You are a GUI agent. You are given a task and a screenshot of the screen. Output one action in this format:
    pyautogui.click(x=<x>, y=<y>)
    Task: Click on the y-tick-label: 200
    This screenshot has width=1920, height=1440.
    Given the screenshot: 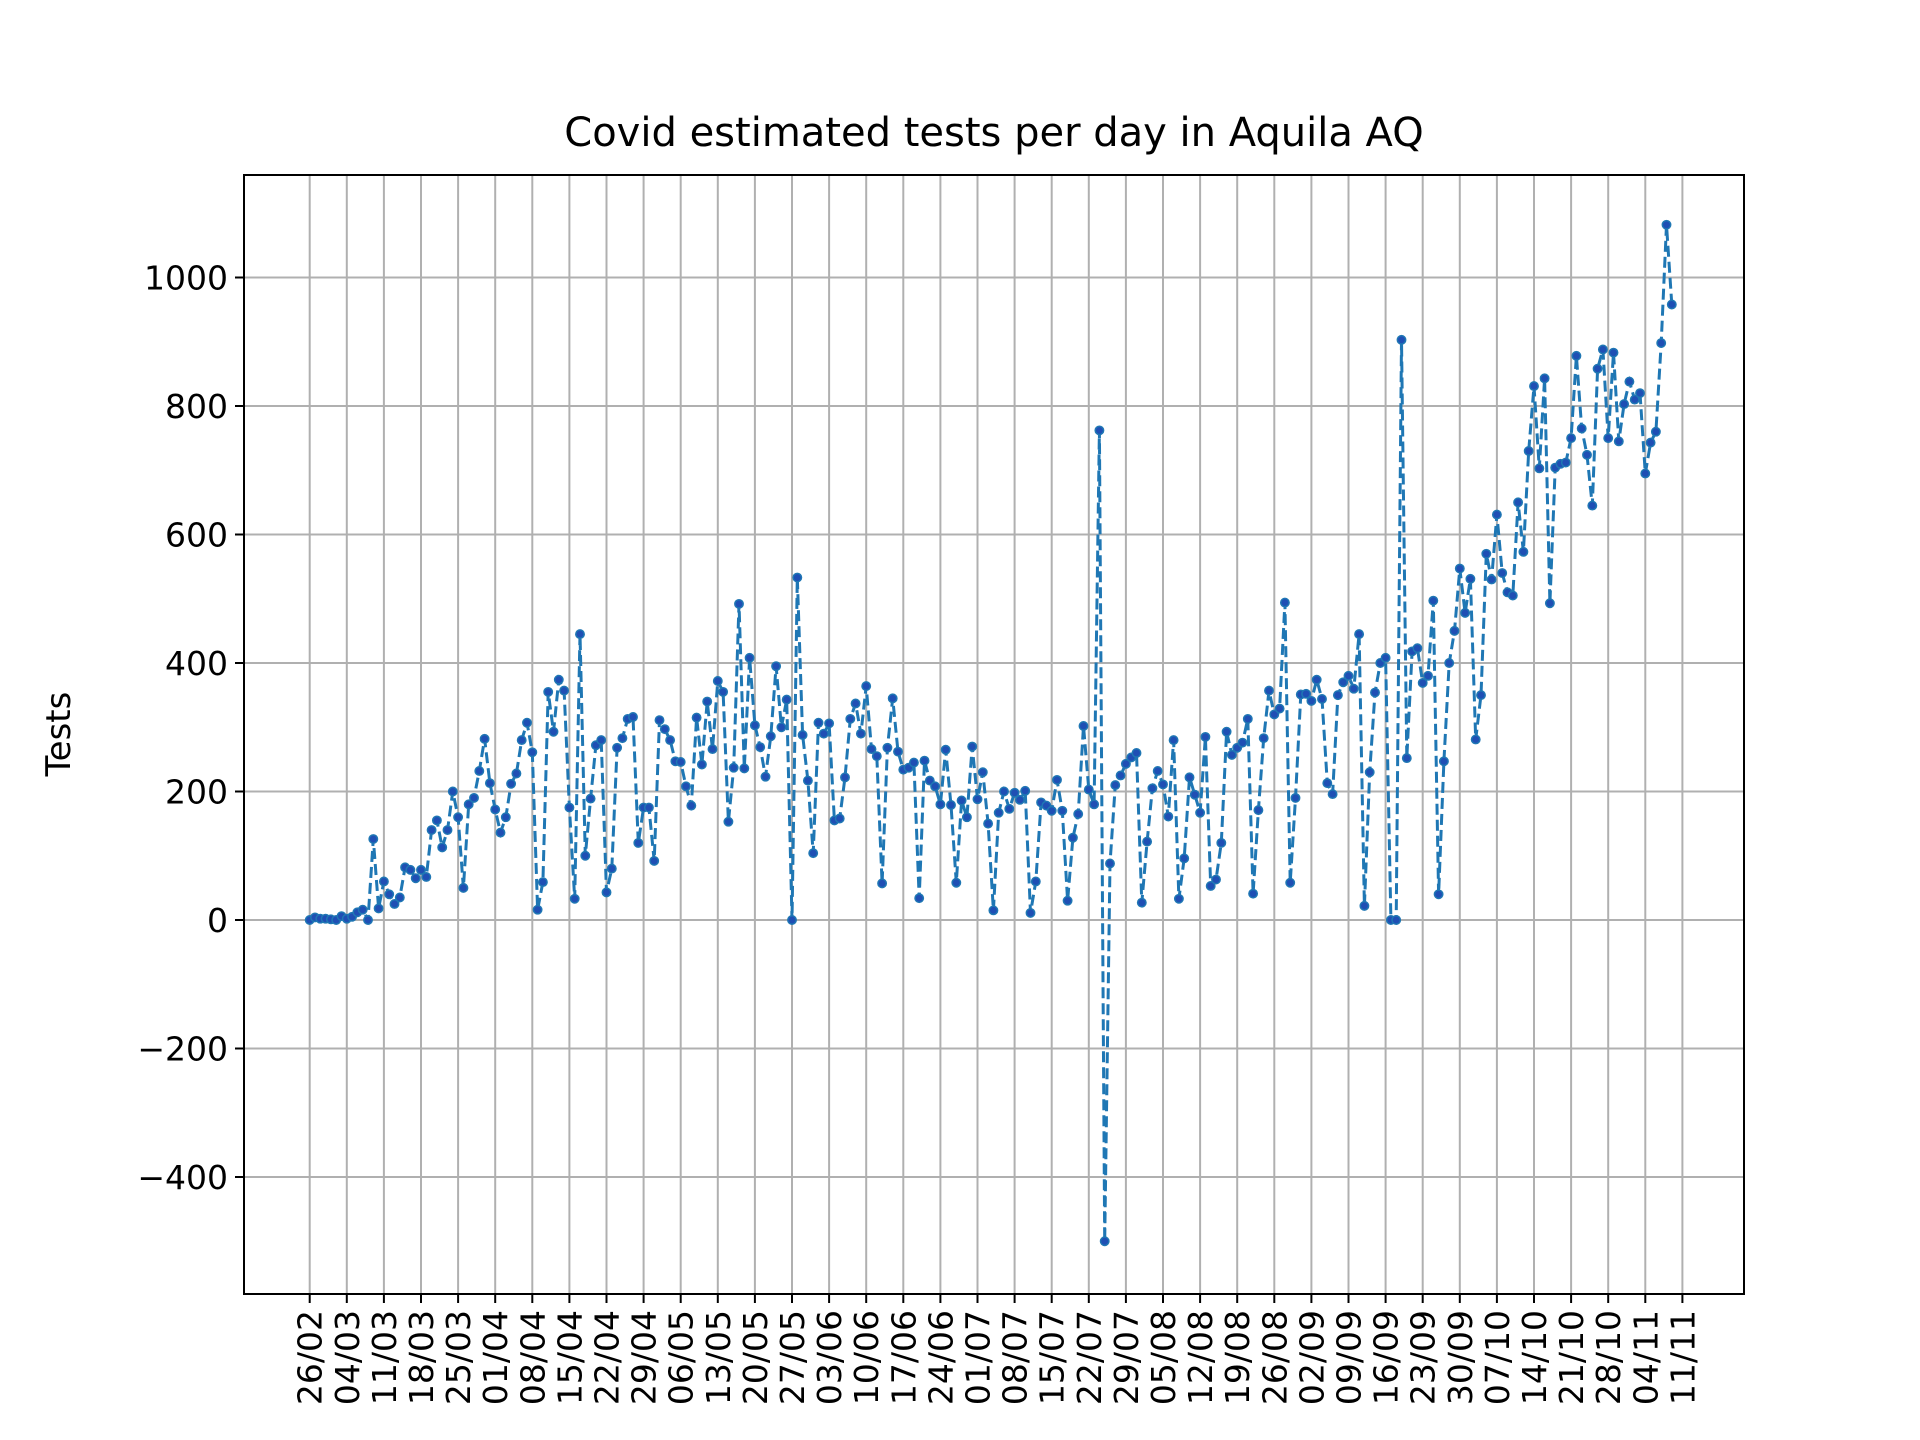 What is the action you would take?
    pyautogui.click(x=196, y=792)
    